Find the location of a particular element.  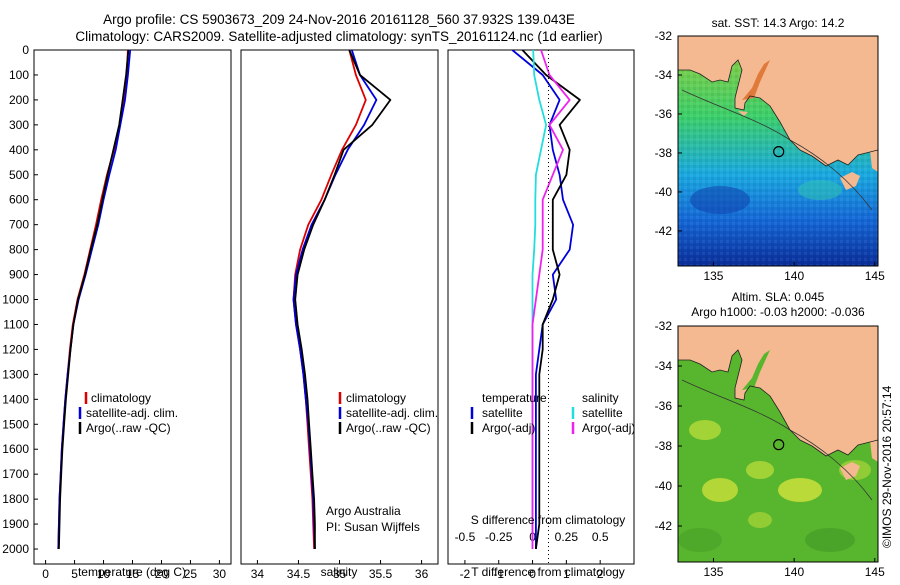

depth-tick-label: 1100 is located at coordinates (16, 324).